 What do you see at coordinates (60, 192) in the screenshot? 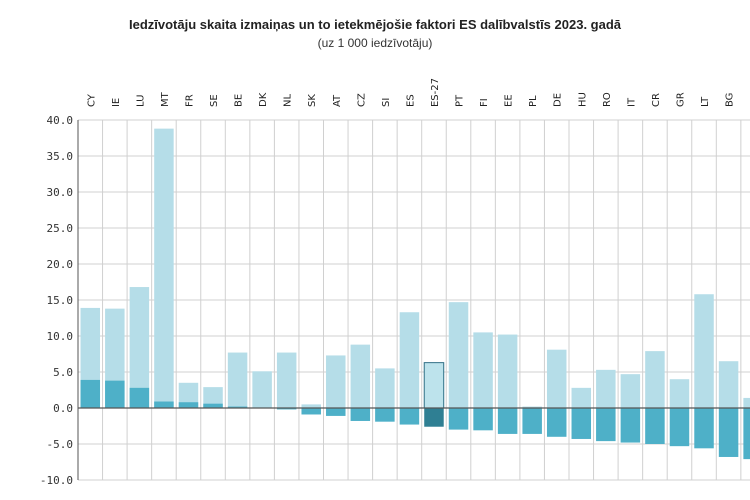
I see `y-tick-label: 30.0` at bounding box center [60, 192].